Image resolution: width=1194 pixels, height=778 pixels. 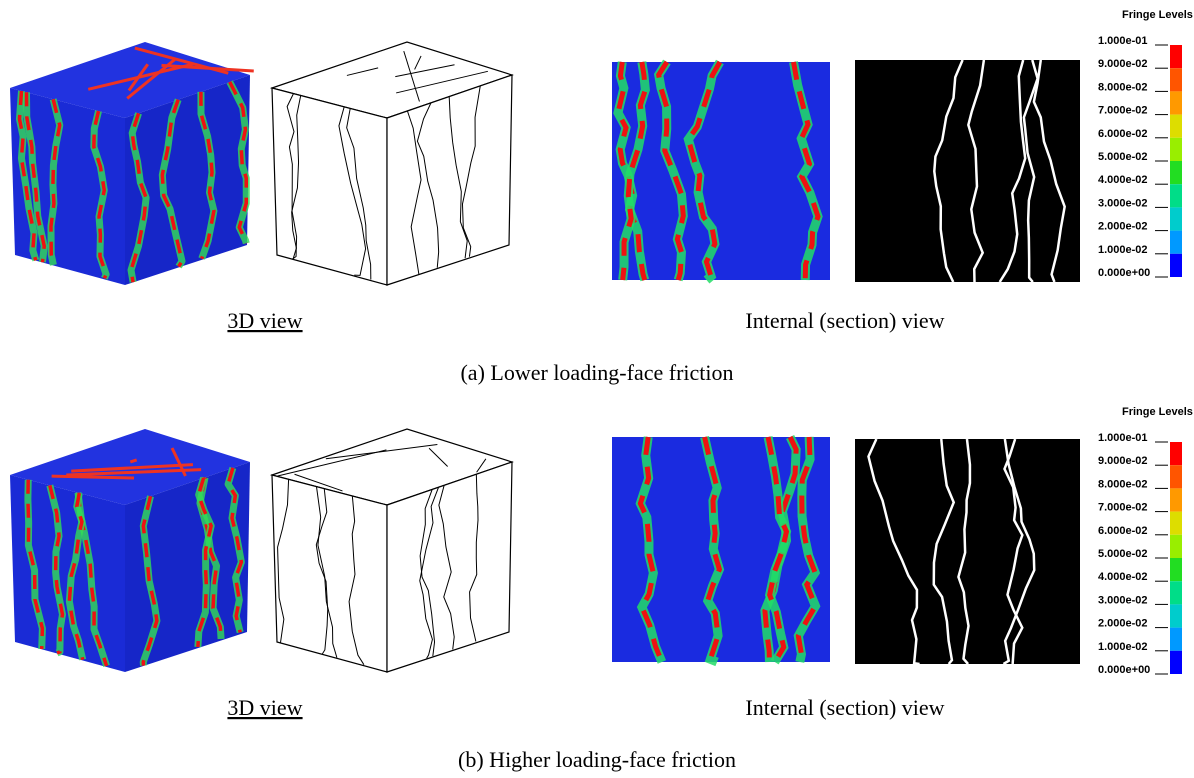 What do you see at coordinates (596, 372) in the screenshot?
I see `caption: (a) Lower loading-face friction` at bounding box center [596, 372].